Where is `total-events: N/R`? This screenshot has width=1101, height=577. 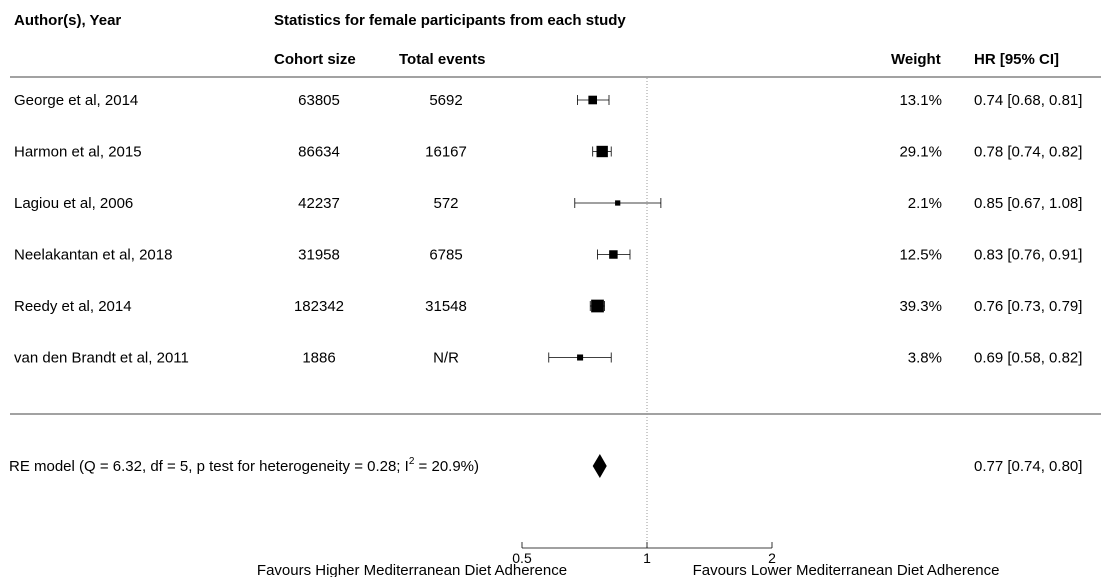 total-events: N/R is located at coordinates (446, 358).